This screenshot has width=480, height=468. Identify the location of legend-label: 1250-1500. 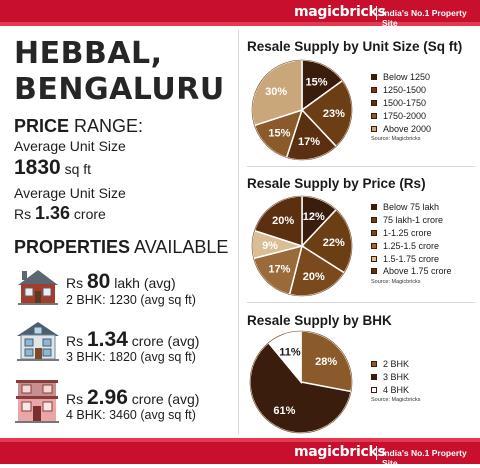
(405, 90).